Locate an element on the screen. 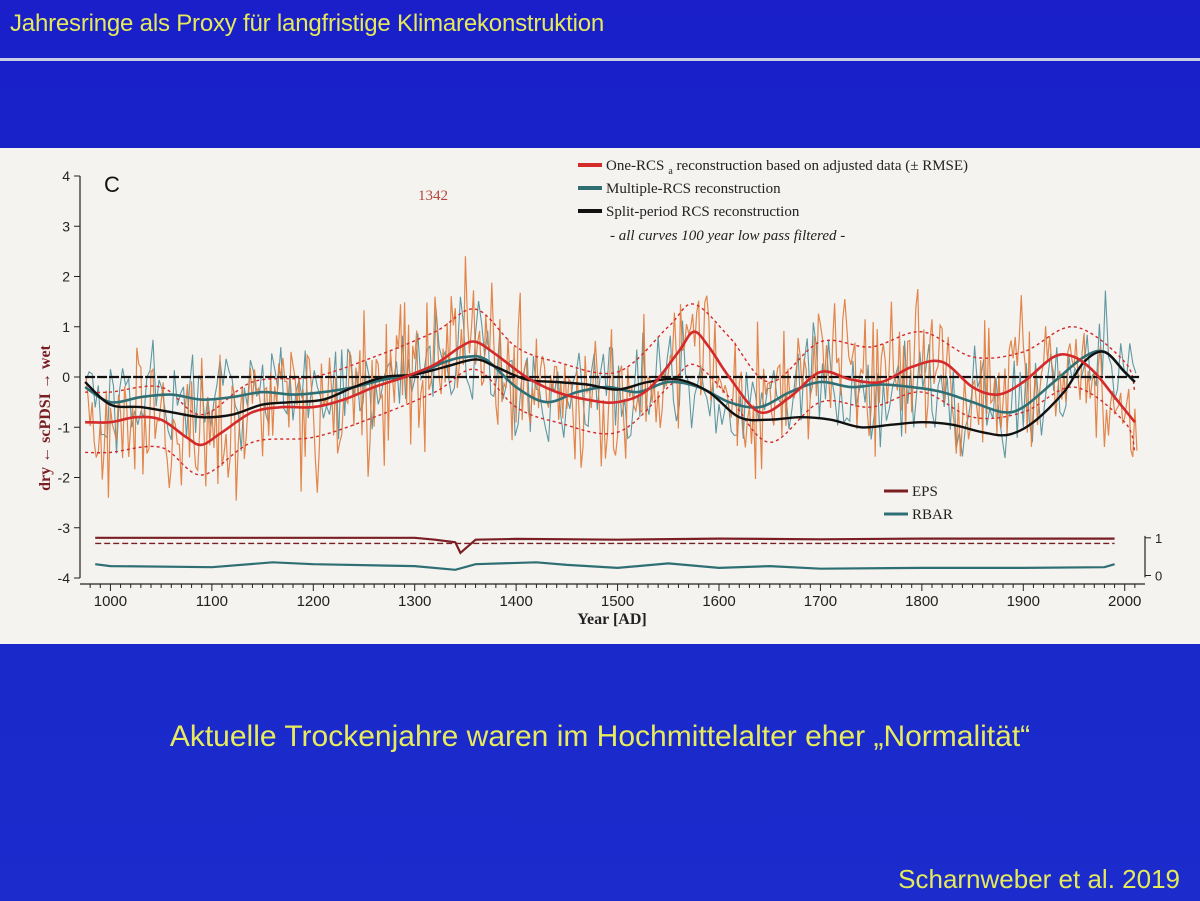 Image resolution: width=1200 pixels, height=901 pixels. y-tick-label: 4 is located at coordinates (66, 176).